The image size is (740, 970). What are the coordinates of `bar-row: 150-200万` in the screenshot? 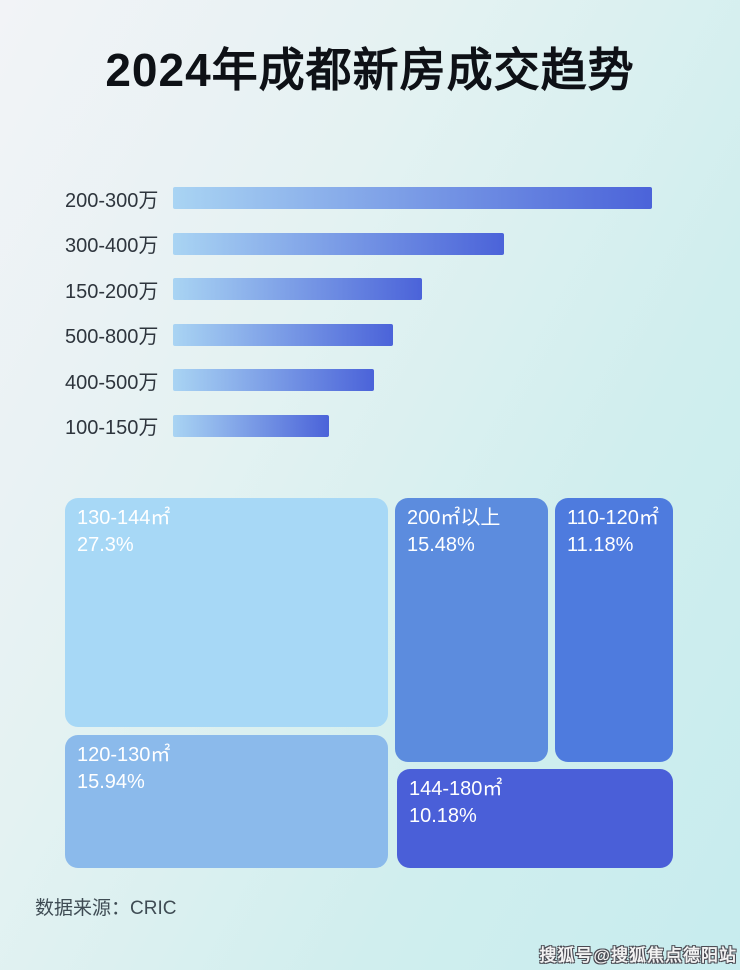 It's located at (365, 290).